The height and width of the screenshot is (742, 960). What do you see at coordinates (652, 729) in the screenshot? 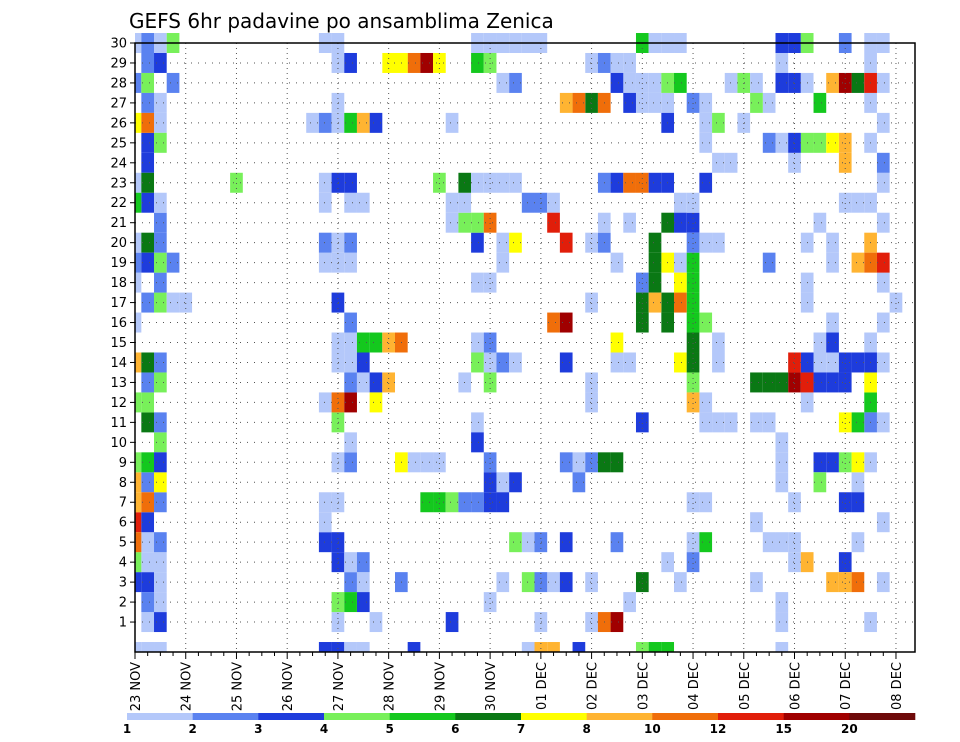
I see `colorbar-label: 10` at bounding box center [652, 729].